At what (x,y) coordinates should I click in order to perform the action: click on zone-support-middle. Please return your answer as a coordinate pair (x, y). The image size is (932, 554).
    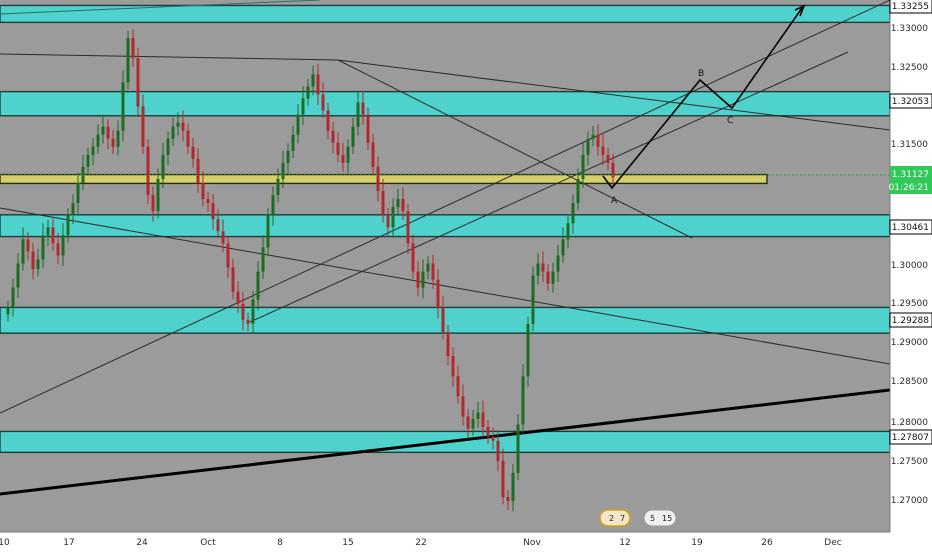
    Looking at the image, I should click on (445, 320).